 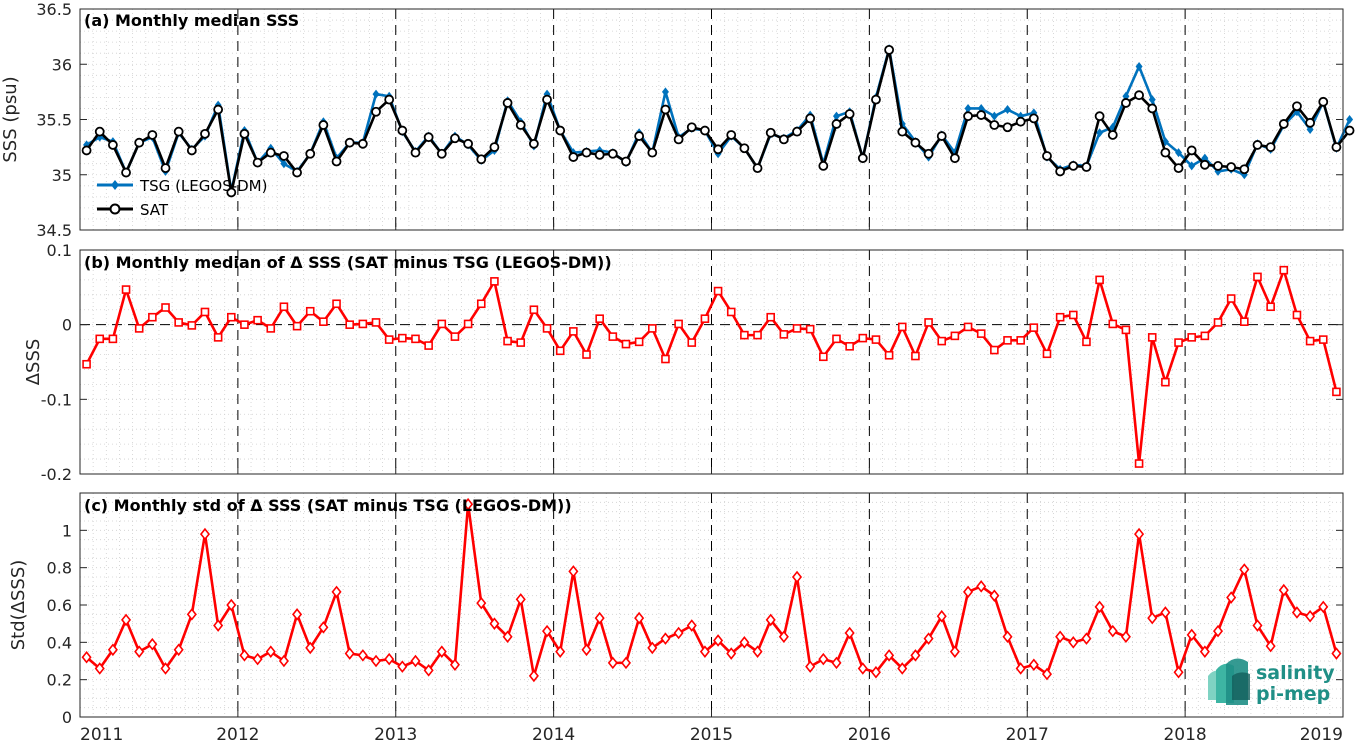 What do you see at coordinates (191, 20) in the screenshot?
I see `panel-a-title: (a) Monthly median SSS` at bounding box center [191, 20].